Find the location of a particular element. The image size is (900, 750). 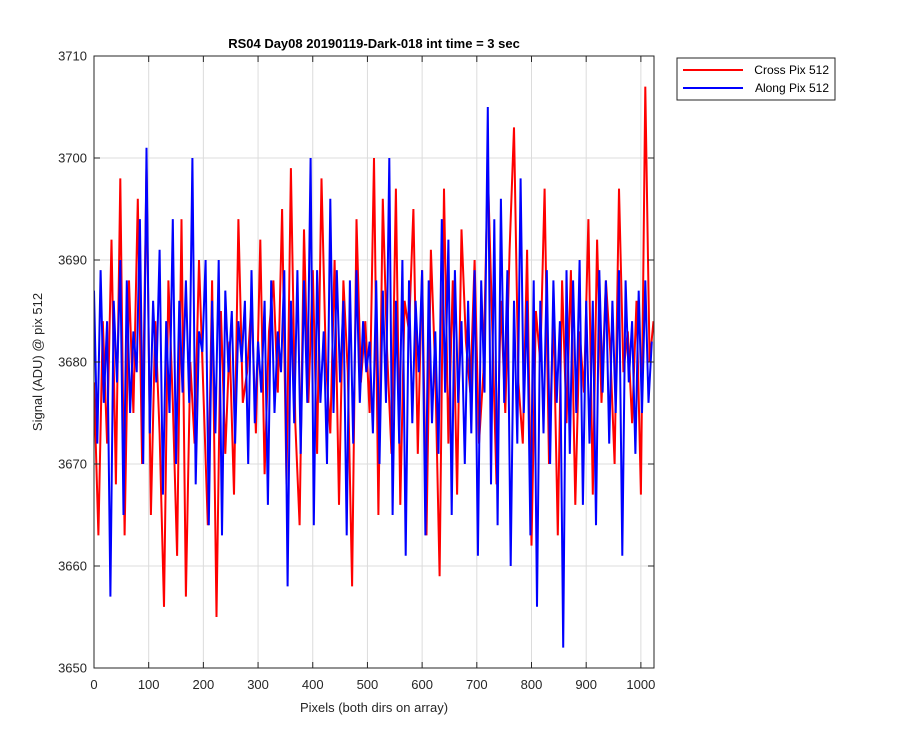

x-tick-label: 400 is located at coordinates (313, 684).